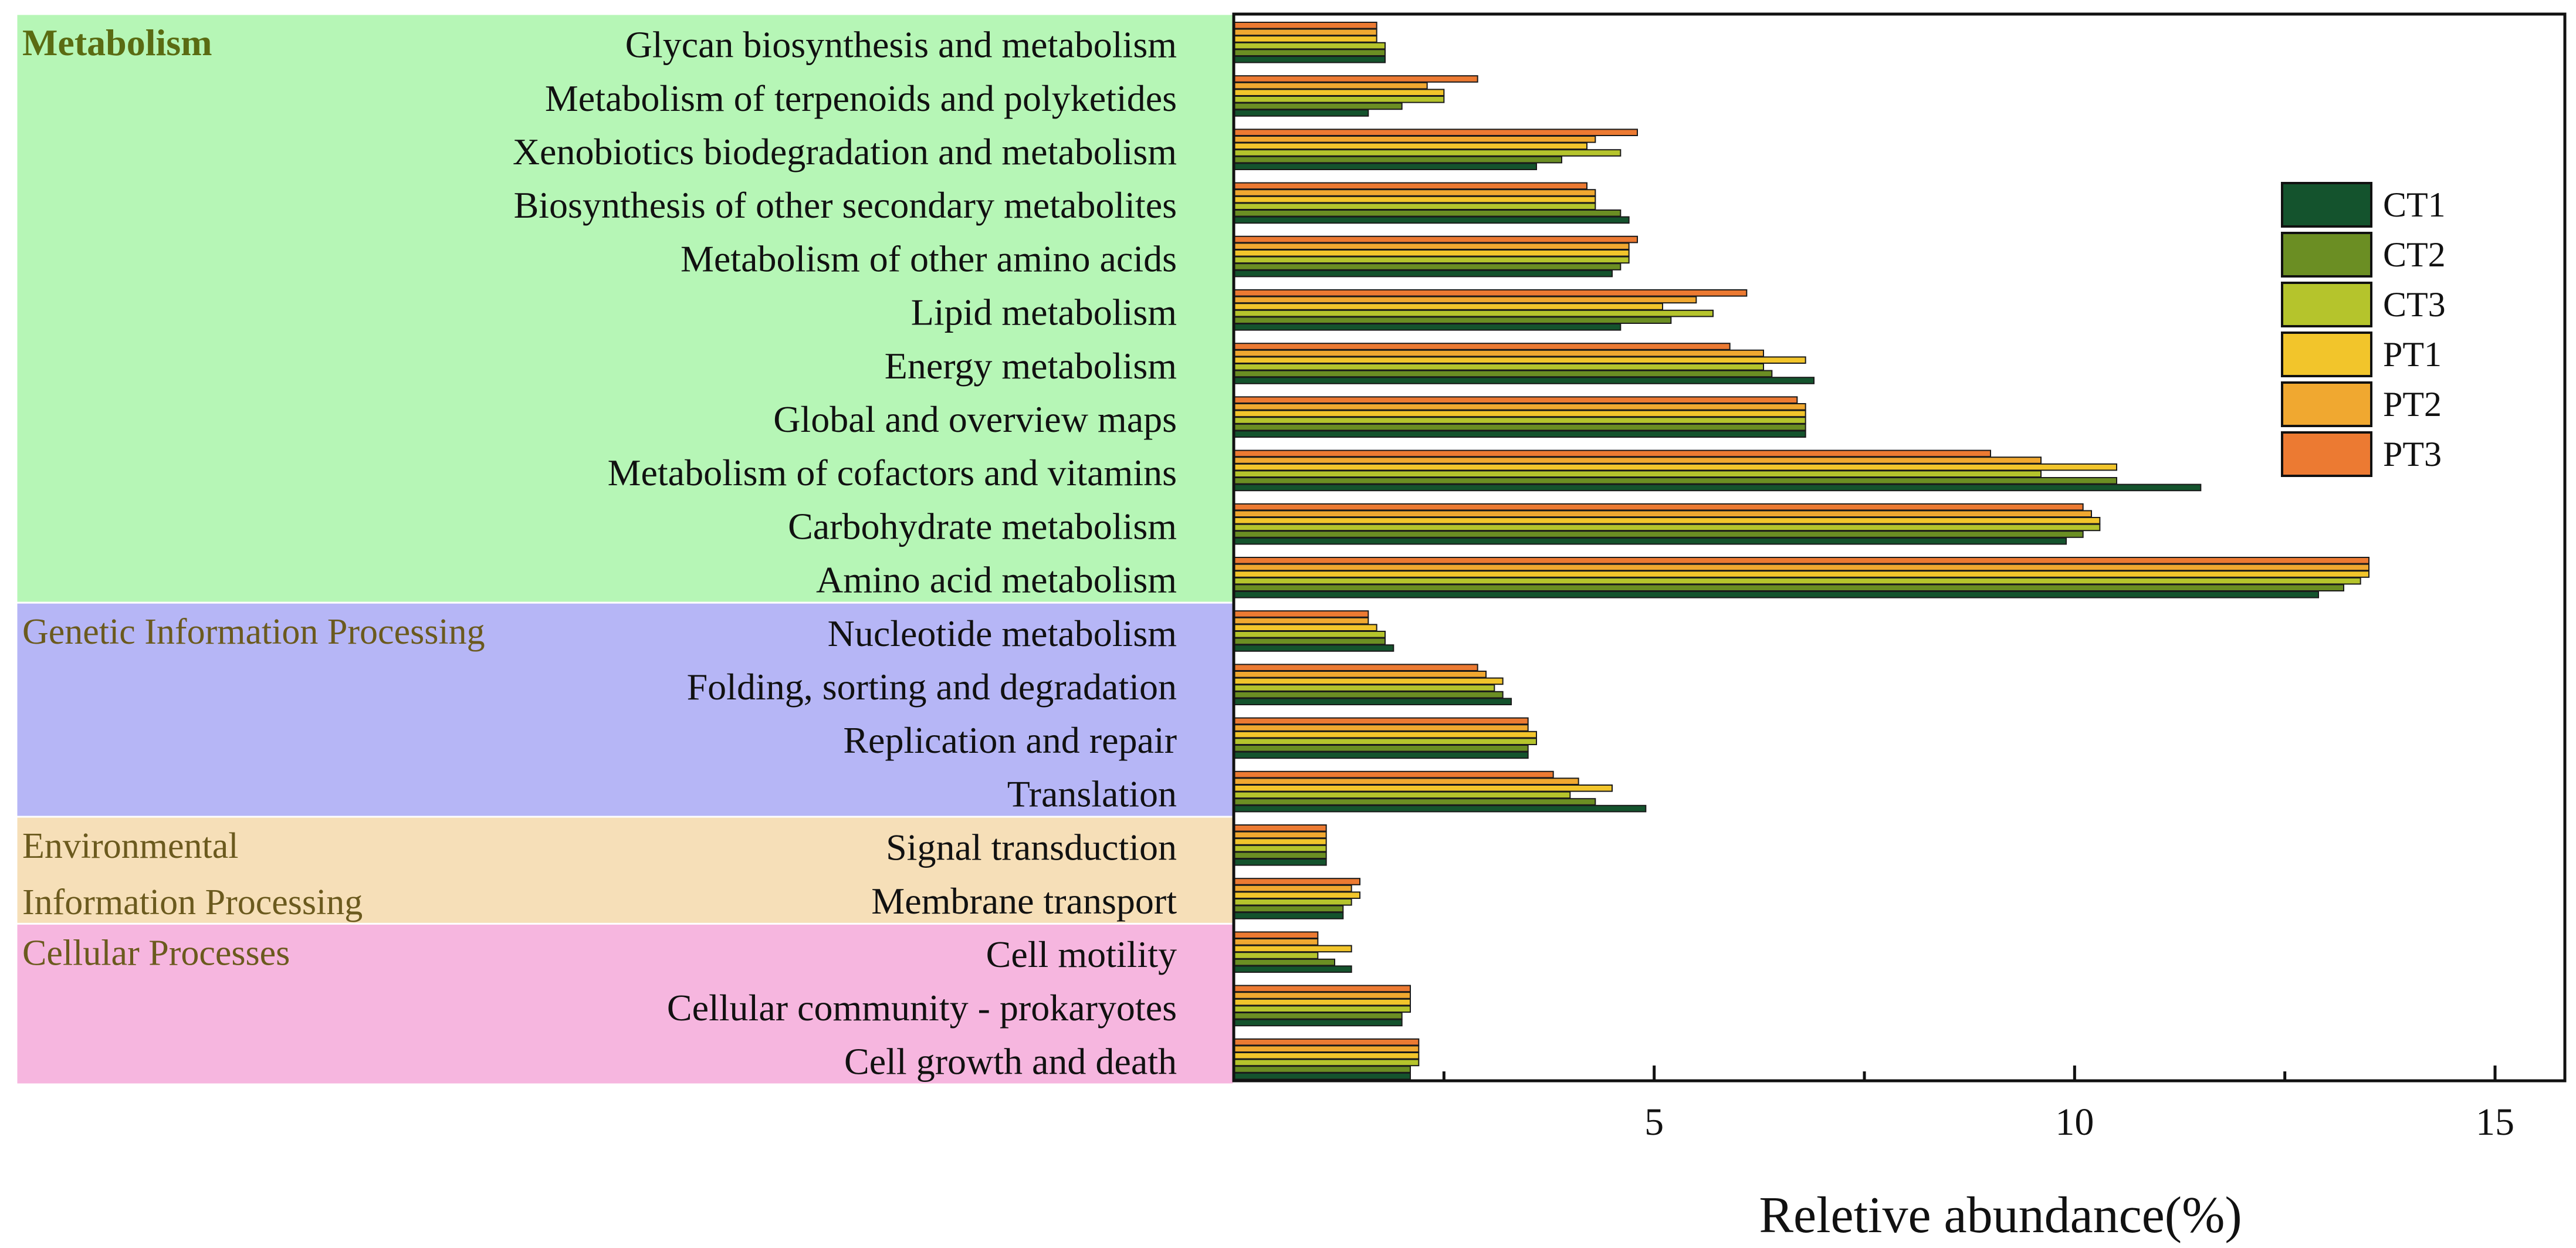  Describe the element at coordinates (2412, 454) in the screenshot. I see `legend-label: PT3` at that location.